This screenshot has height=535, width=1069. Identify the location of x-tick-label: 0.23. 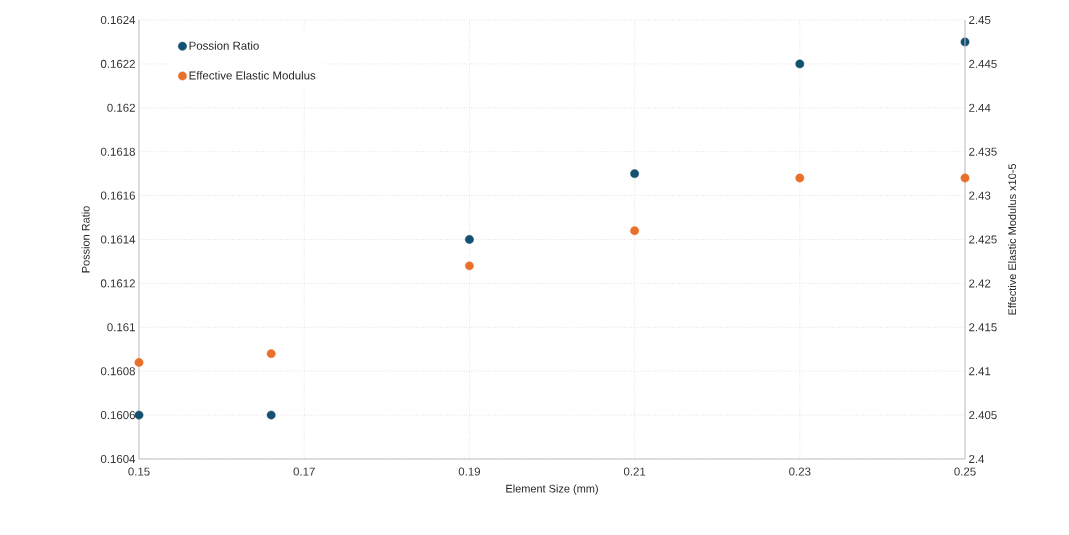
(800, 471).